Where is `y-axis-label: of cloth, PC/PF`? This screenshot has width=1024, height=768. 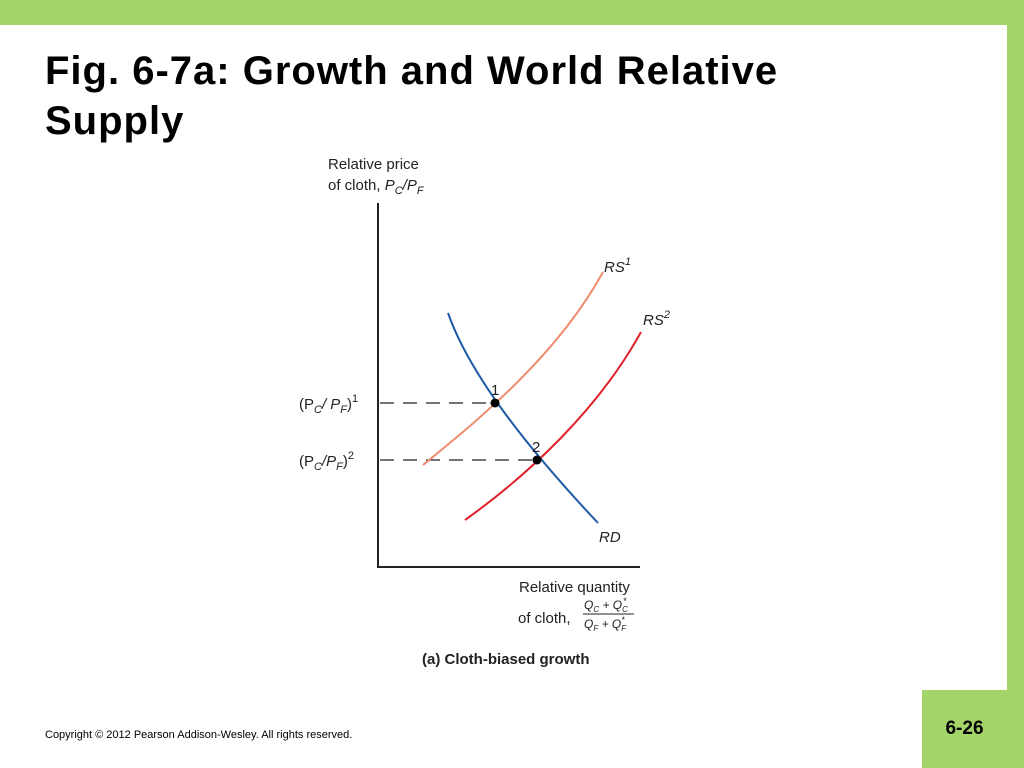 y-axis-label: of cloth, PC/PF is located at coordinates (376, 187).